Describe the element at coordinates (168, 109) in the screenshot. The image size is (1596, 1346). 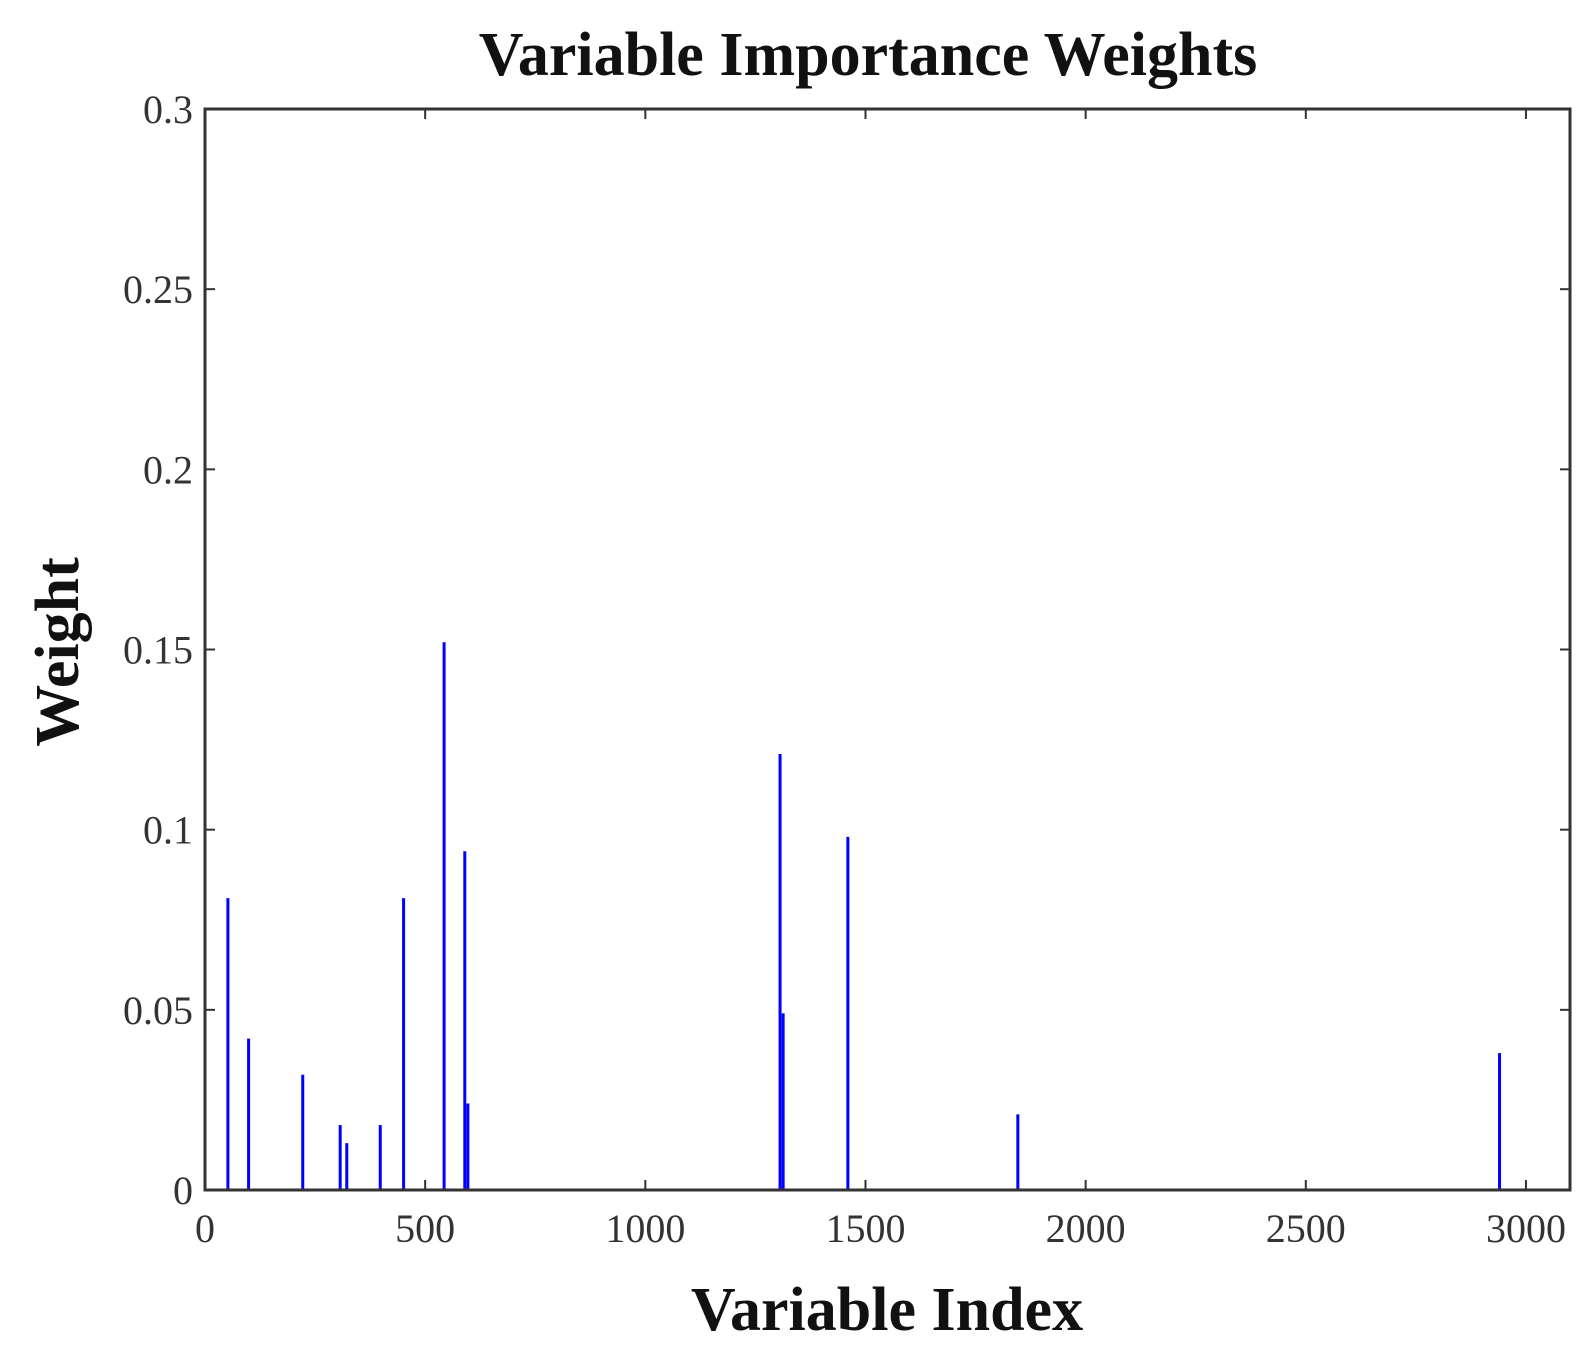
I see `y-tick-label-6: 0.3` at that location.